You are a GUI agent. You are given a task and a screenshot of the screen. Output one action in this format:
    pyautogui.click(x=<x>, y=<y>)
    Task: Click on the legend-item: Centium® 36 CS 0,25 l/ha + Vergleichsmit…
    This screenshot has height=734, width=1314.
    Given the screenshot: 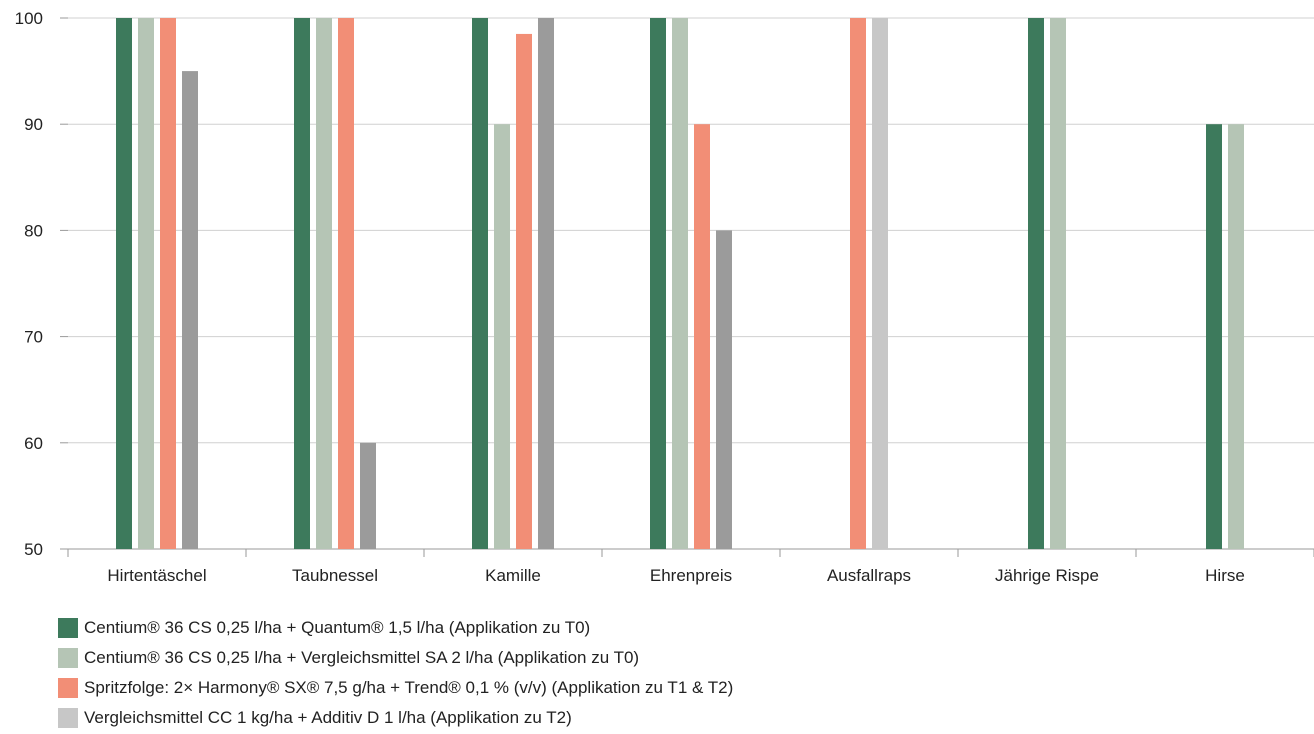 What is the action you would take?
    pyautogui.click(x=395, y=658)
    